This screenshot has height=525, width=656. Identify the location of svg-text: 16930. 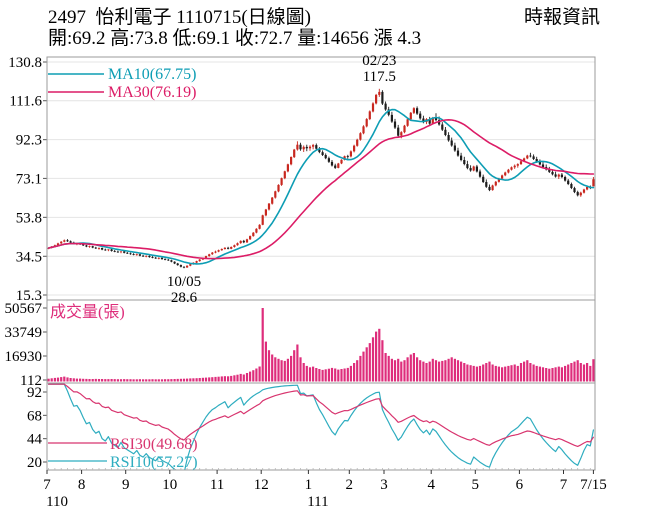
(24, 357).